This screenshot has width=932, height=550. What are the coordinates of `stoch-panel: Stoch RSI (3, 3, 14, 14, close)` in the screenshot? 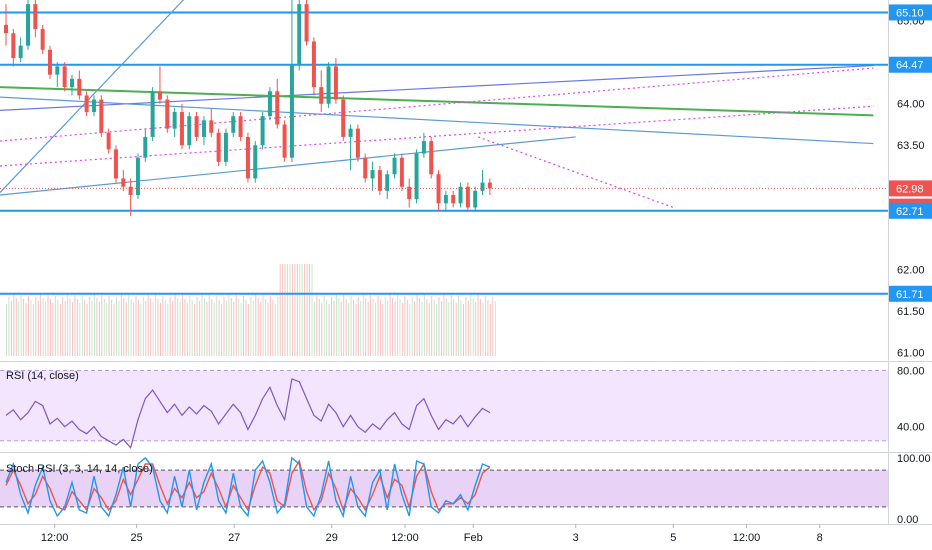 It's located at (444, 487).